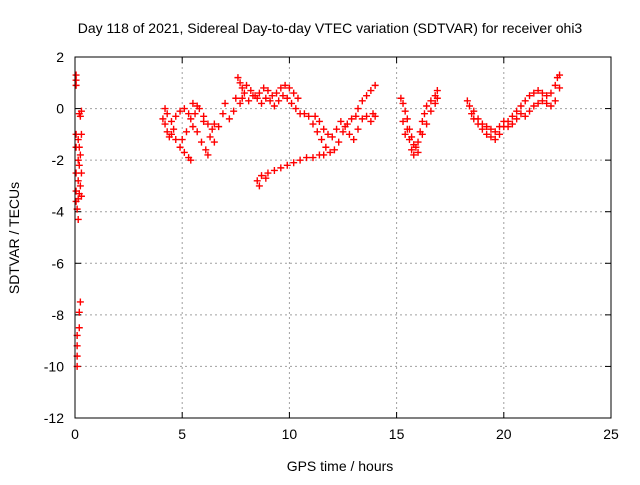 The image size is (640, 485). Describe the element at coordinates (54, 418) in the screenshot. I see `y-tick-label: -12` at that location.